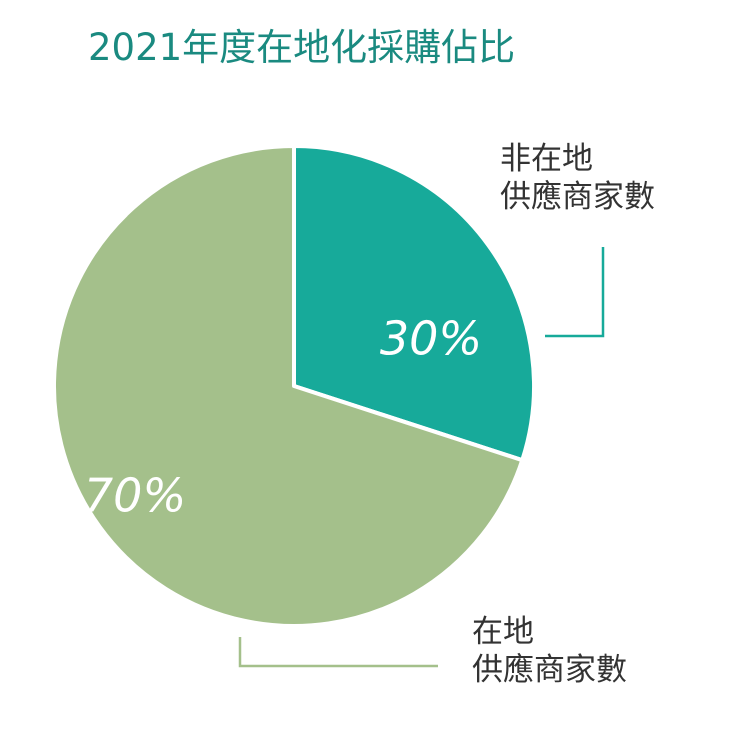  I want to click on pie-slice-nonlocal, so click(414, 303).